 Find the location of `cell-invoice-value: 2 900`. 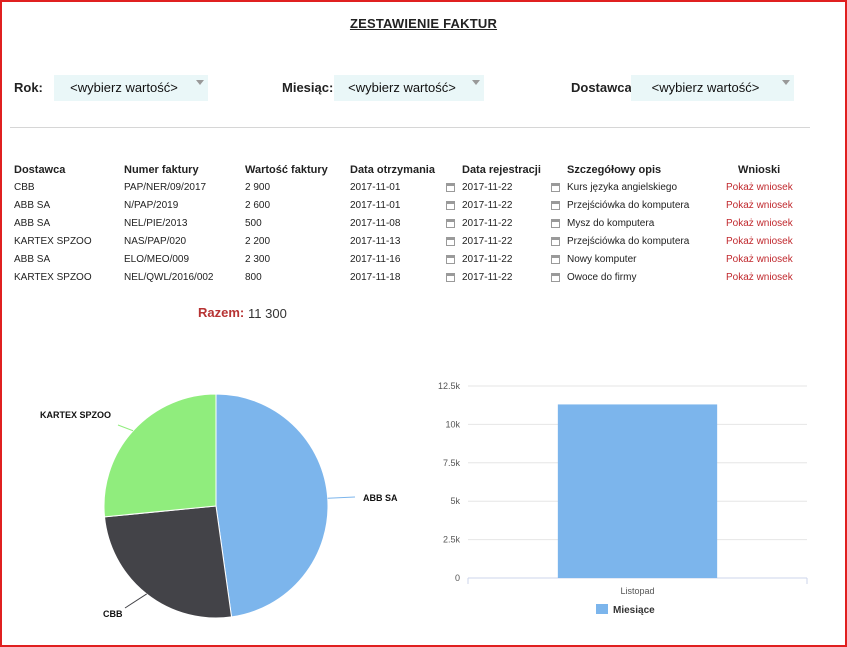

cell-invoice-value: 2 900 is located at coordinates (258, 187).